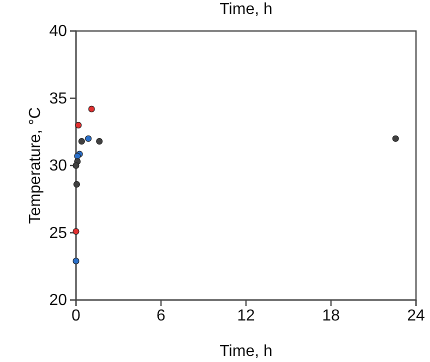 This screenshot has height=362, width=430. I want to click on y-axis-title: Temperature, °C, so click(35, 165).